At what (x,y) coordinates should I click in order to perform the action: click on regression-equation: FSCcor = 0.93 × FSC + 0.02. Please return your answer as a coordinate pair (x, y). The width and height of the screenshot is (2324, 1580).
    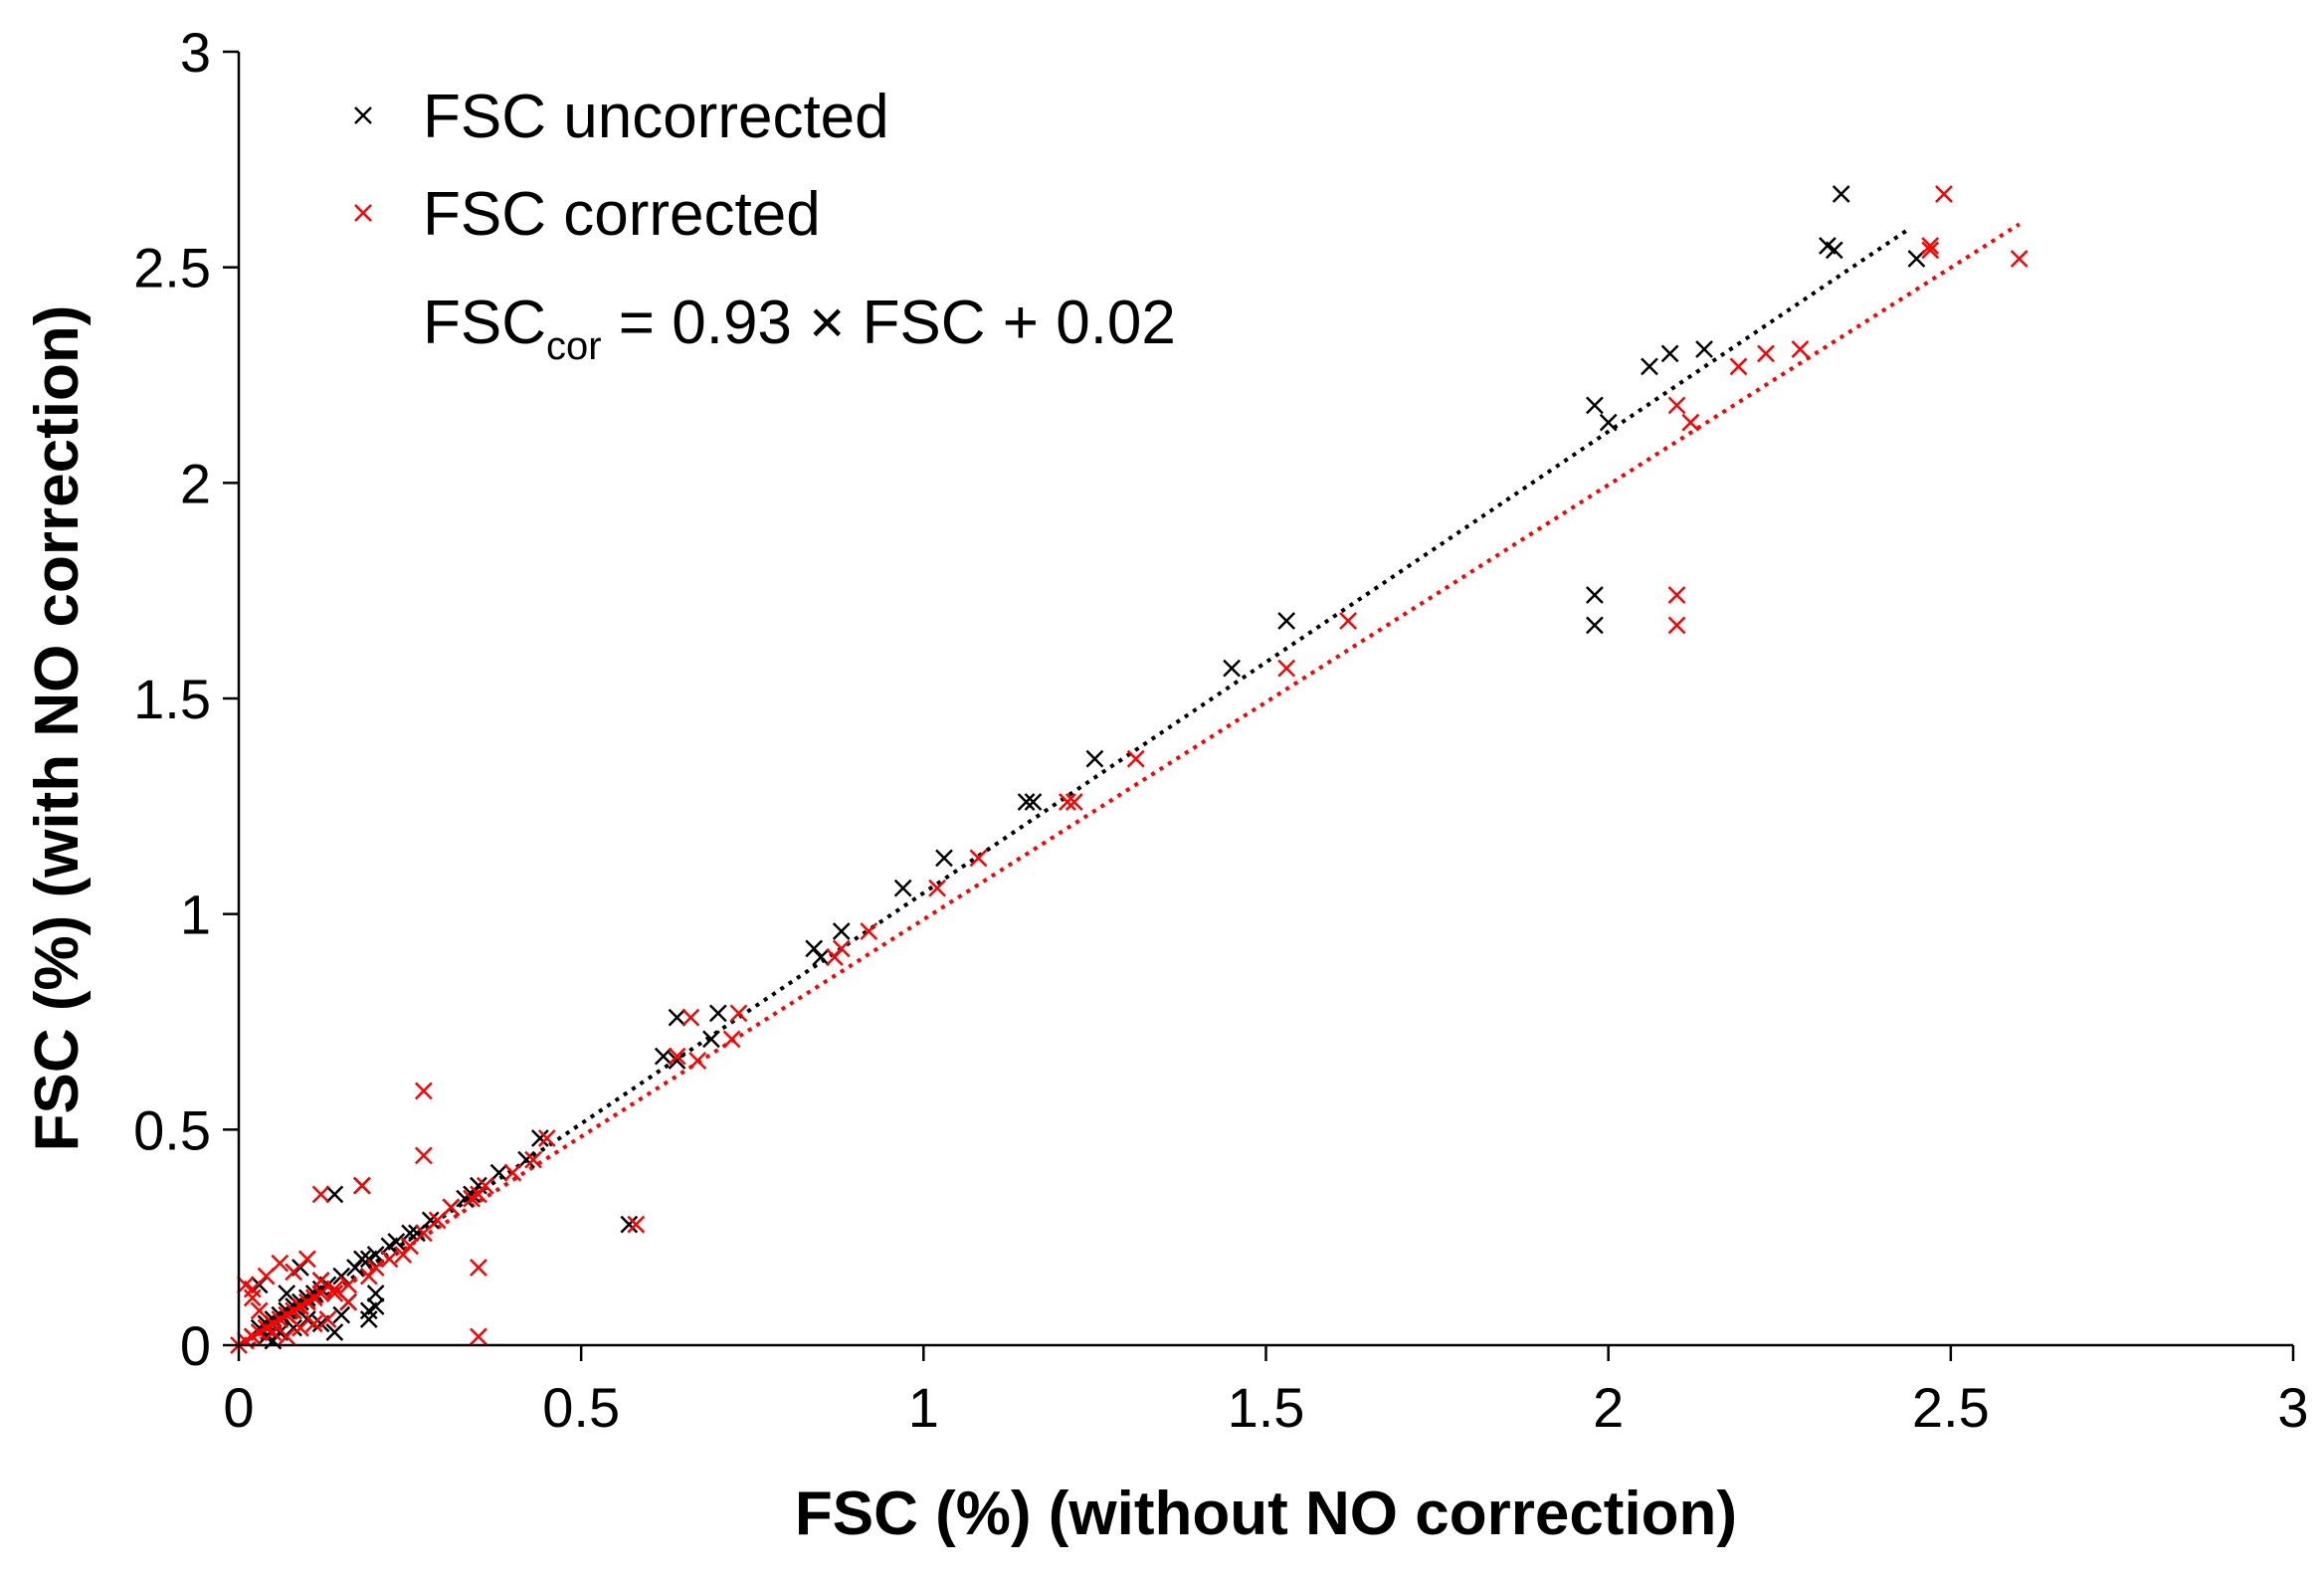
    Looking at the image, I should click on (800, 328).